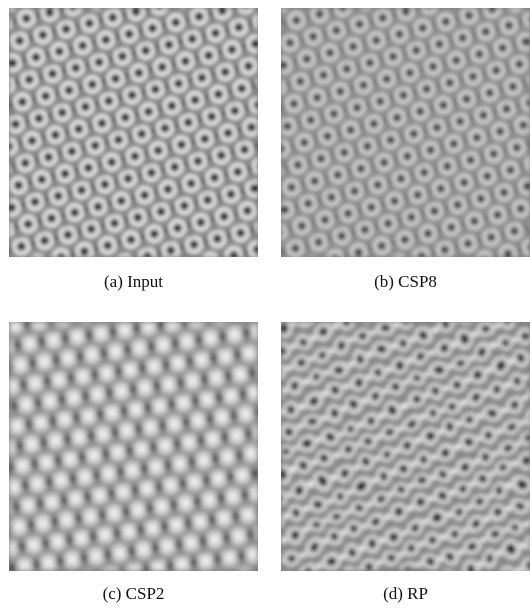  Describe the element at coordinates (133, 281) in the screenshot. I see `panel-a-caption: (a) Input` at that location.